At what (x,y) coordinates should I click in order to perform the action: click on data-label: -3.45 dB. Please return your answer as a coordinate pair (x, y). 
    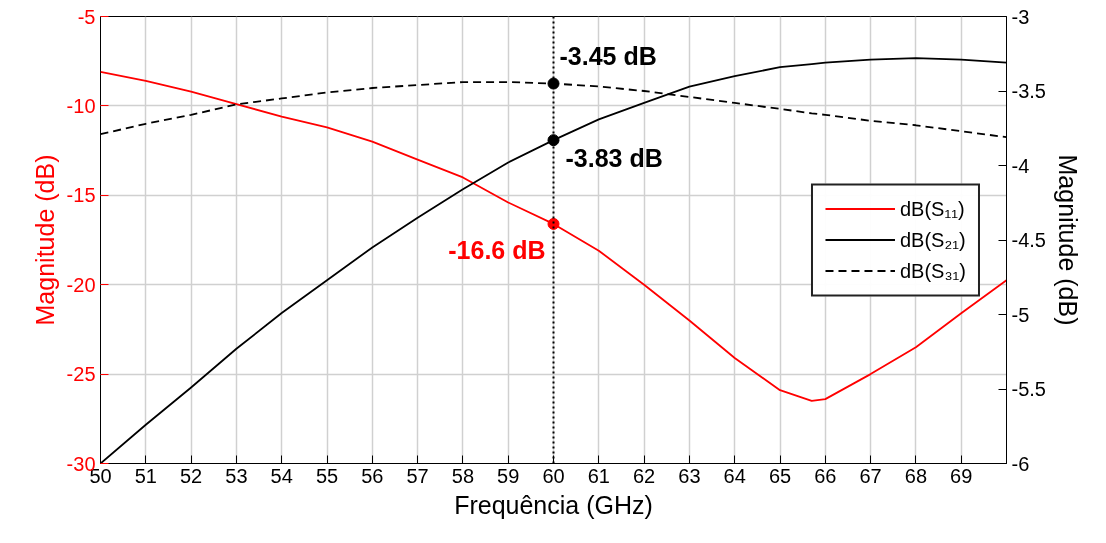
    Looking at the image, I should click on (608, 55).